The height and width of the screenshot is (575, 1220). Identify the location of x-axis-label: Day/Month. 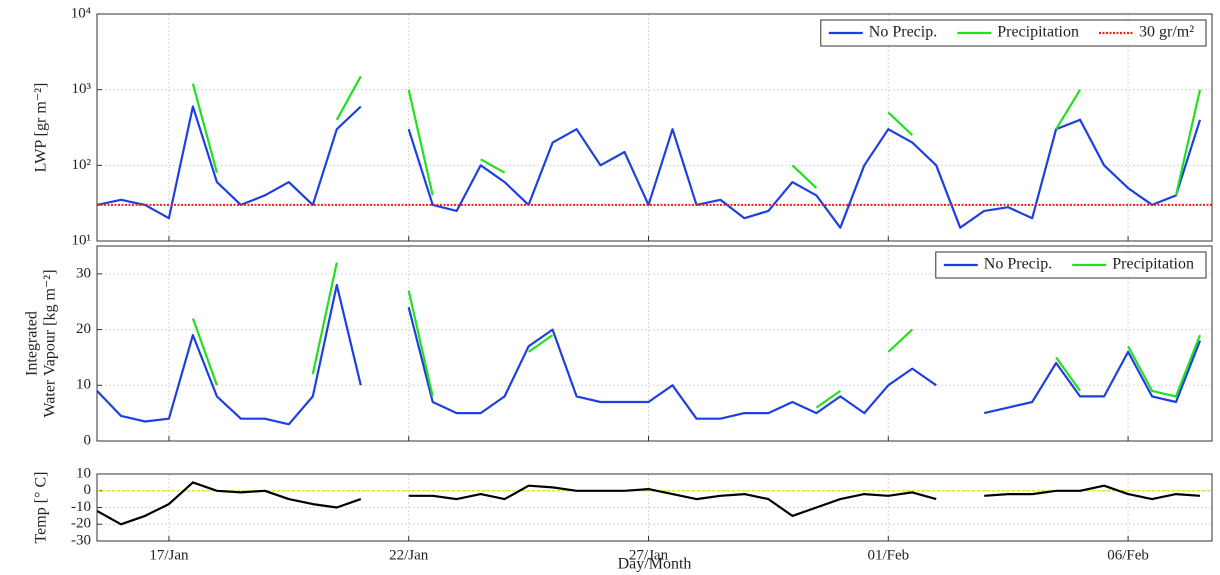
(655, 564).